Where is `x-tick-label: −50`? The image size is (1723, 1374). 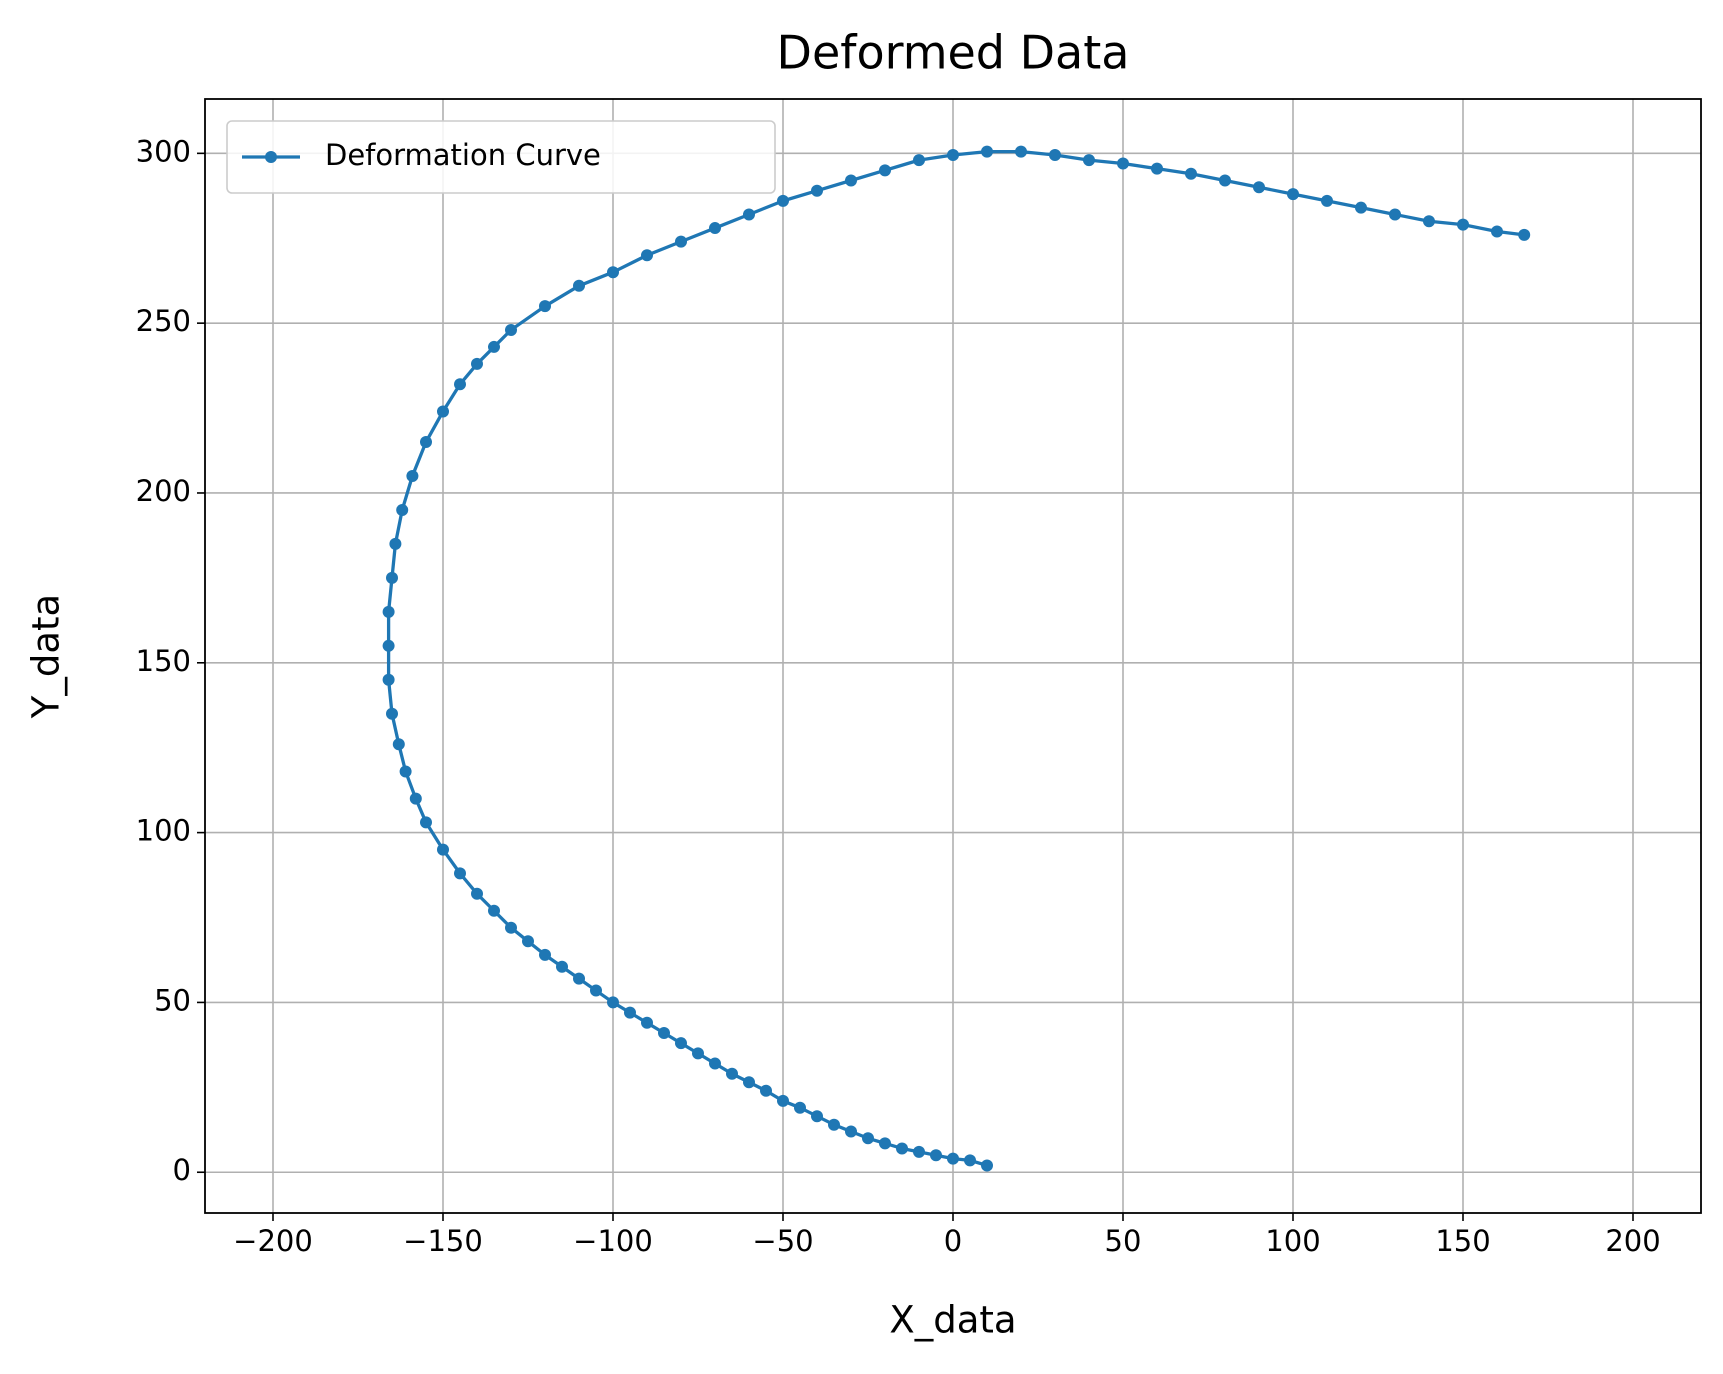
x-tick-label: −50 is located at coordinates (782, 1241).